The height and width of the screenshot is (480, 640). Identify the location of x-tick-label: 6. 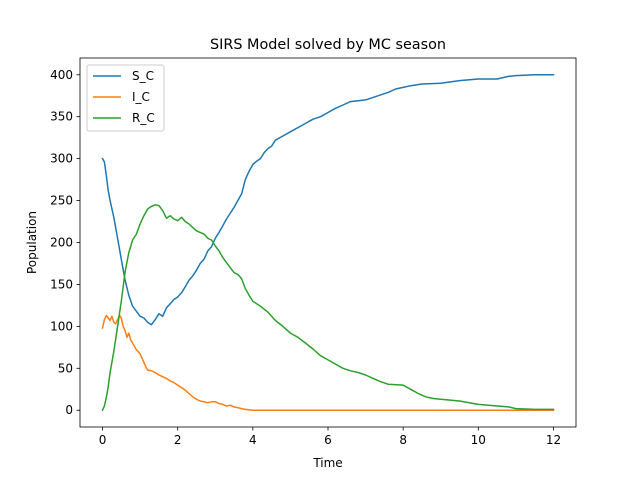
(328, 440).